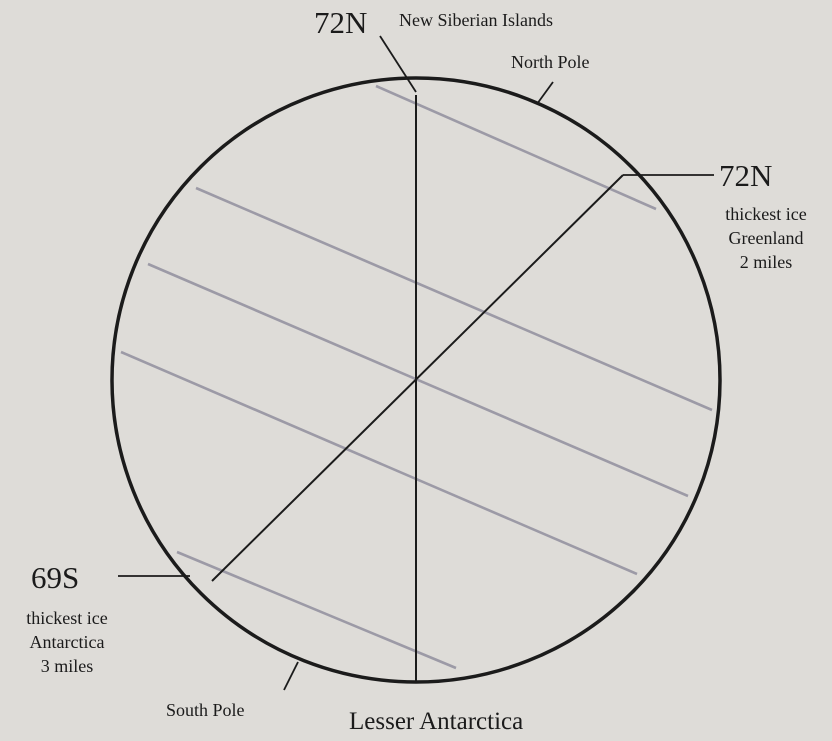 Image resolution: width=832 pixels, height=741 pixels. What do you see at coordinates (398, 64) in the screenshot?
I see `top-leader-line` at bounding box center [398, 64].